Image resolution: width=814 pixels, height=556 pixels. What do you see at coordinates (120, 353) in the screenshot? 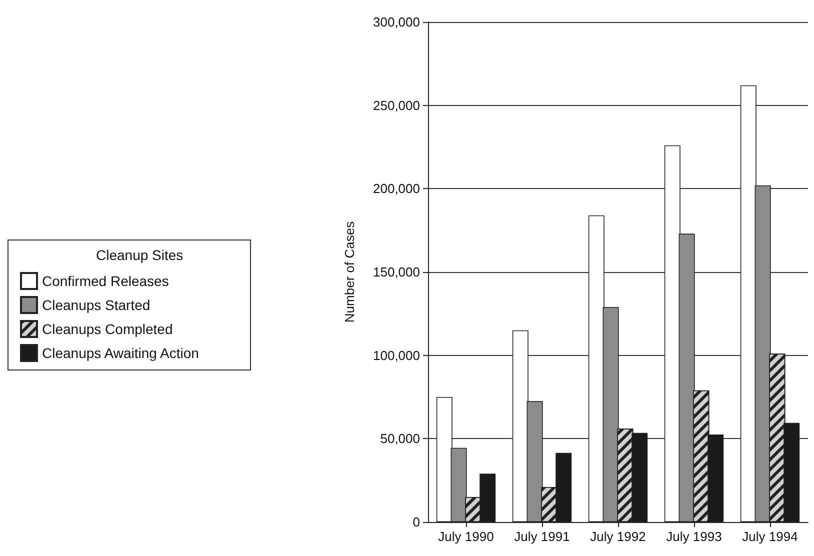
I see `legend-label: Cleanups Awaiting Action` at bounding box center [120, 353].